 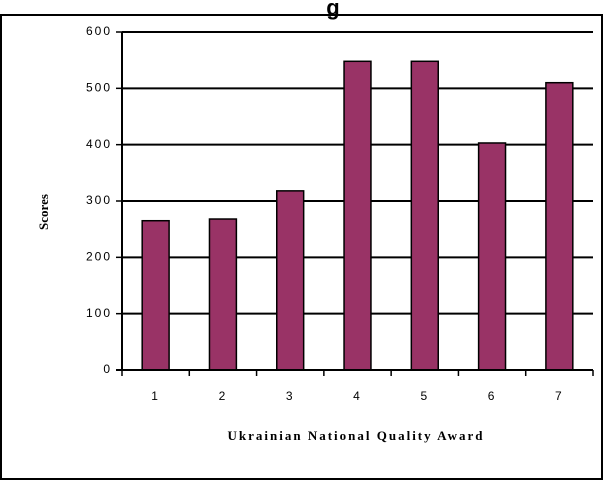 What do you see at coordinates (424, 396) in the screenshot?
I see `x-tick-label: 5` at bounding box center [424, 396].